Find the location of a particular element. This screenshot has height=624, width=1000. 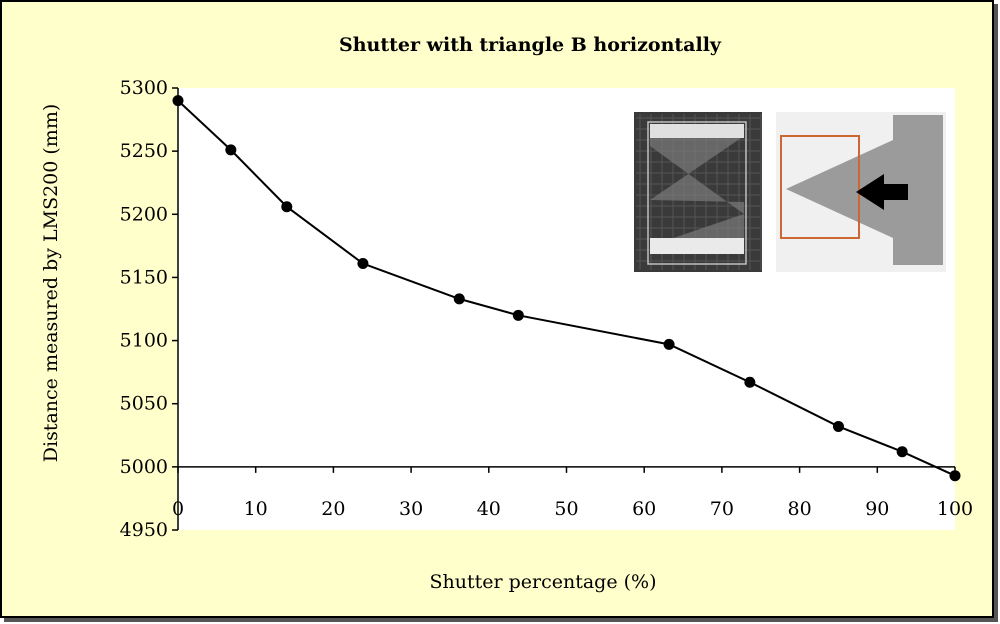

y-tick-label: 5250 is located at coordinates (144, 151).